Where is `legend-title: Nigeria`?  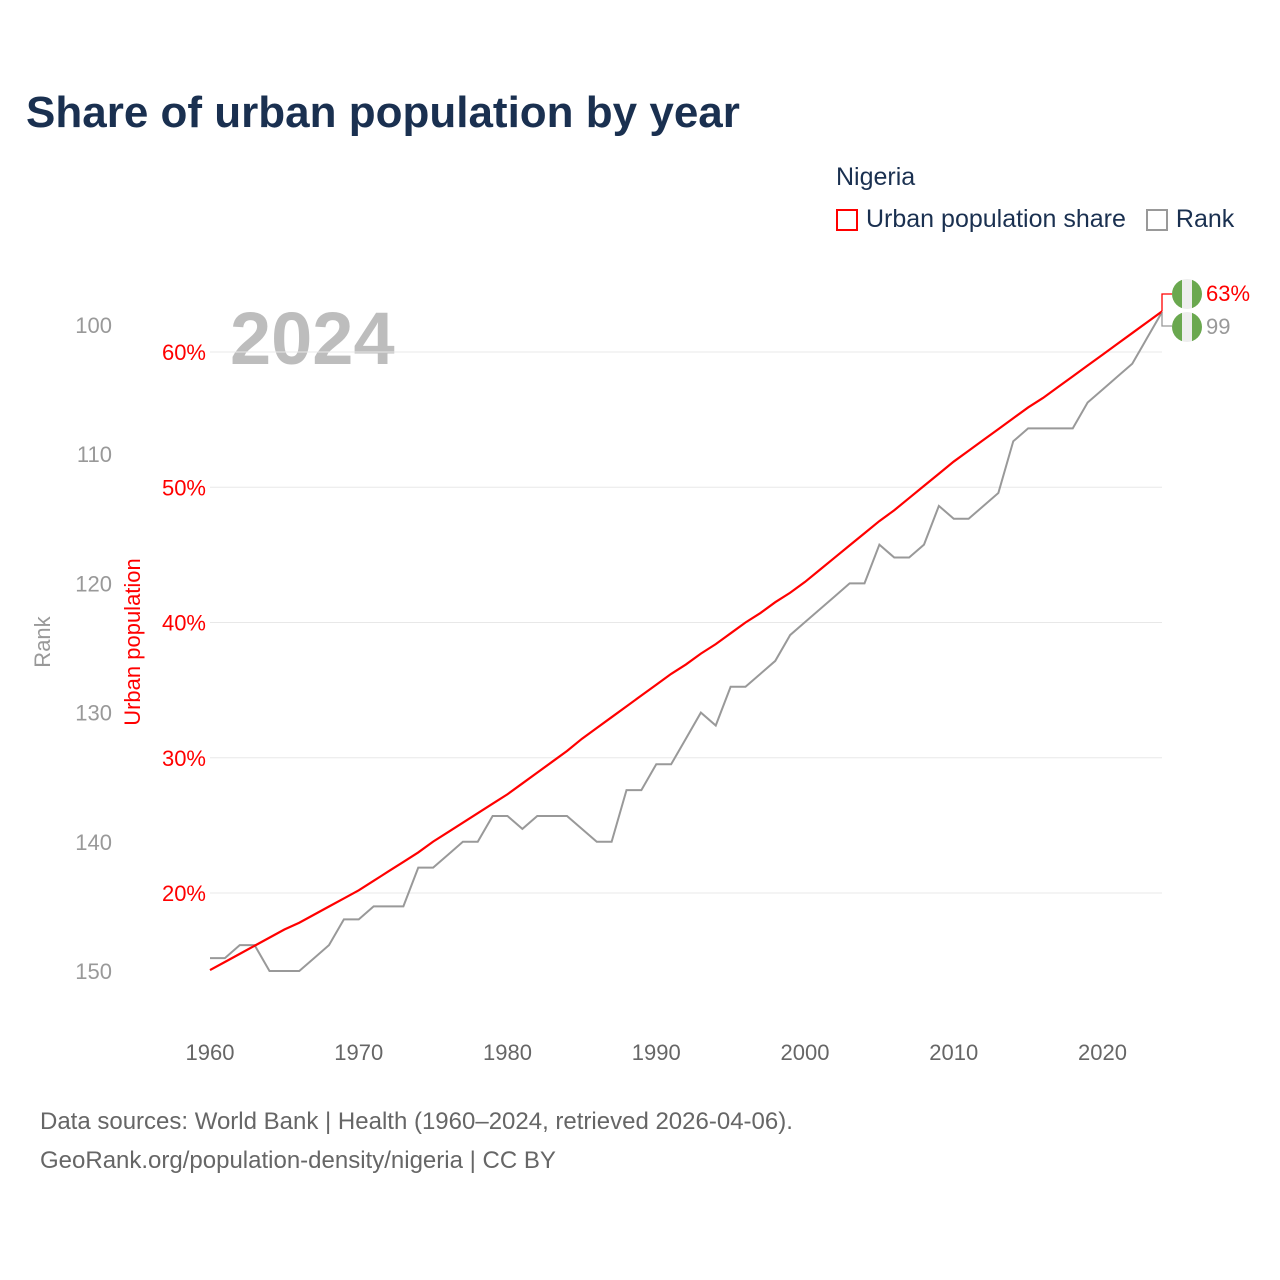
legend-title: Nigeria is located at coordinates (876, 177).